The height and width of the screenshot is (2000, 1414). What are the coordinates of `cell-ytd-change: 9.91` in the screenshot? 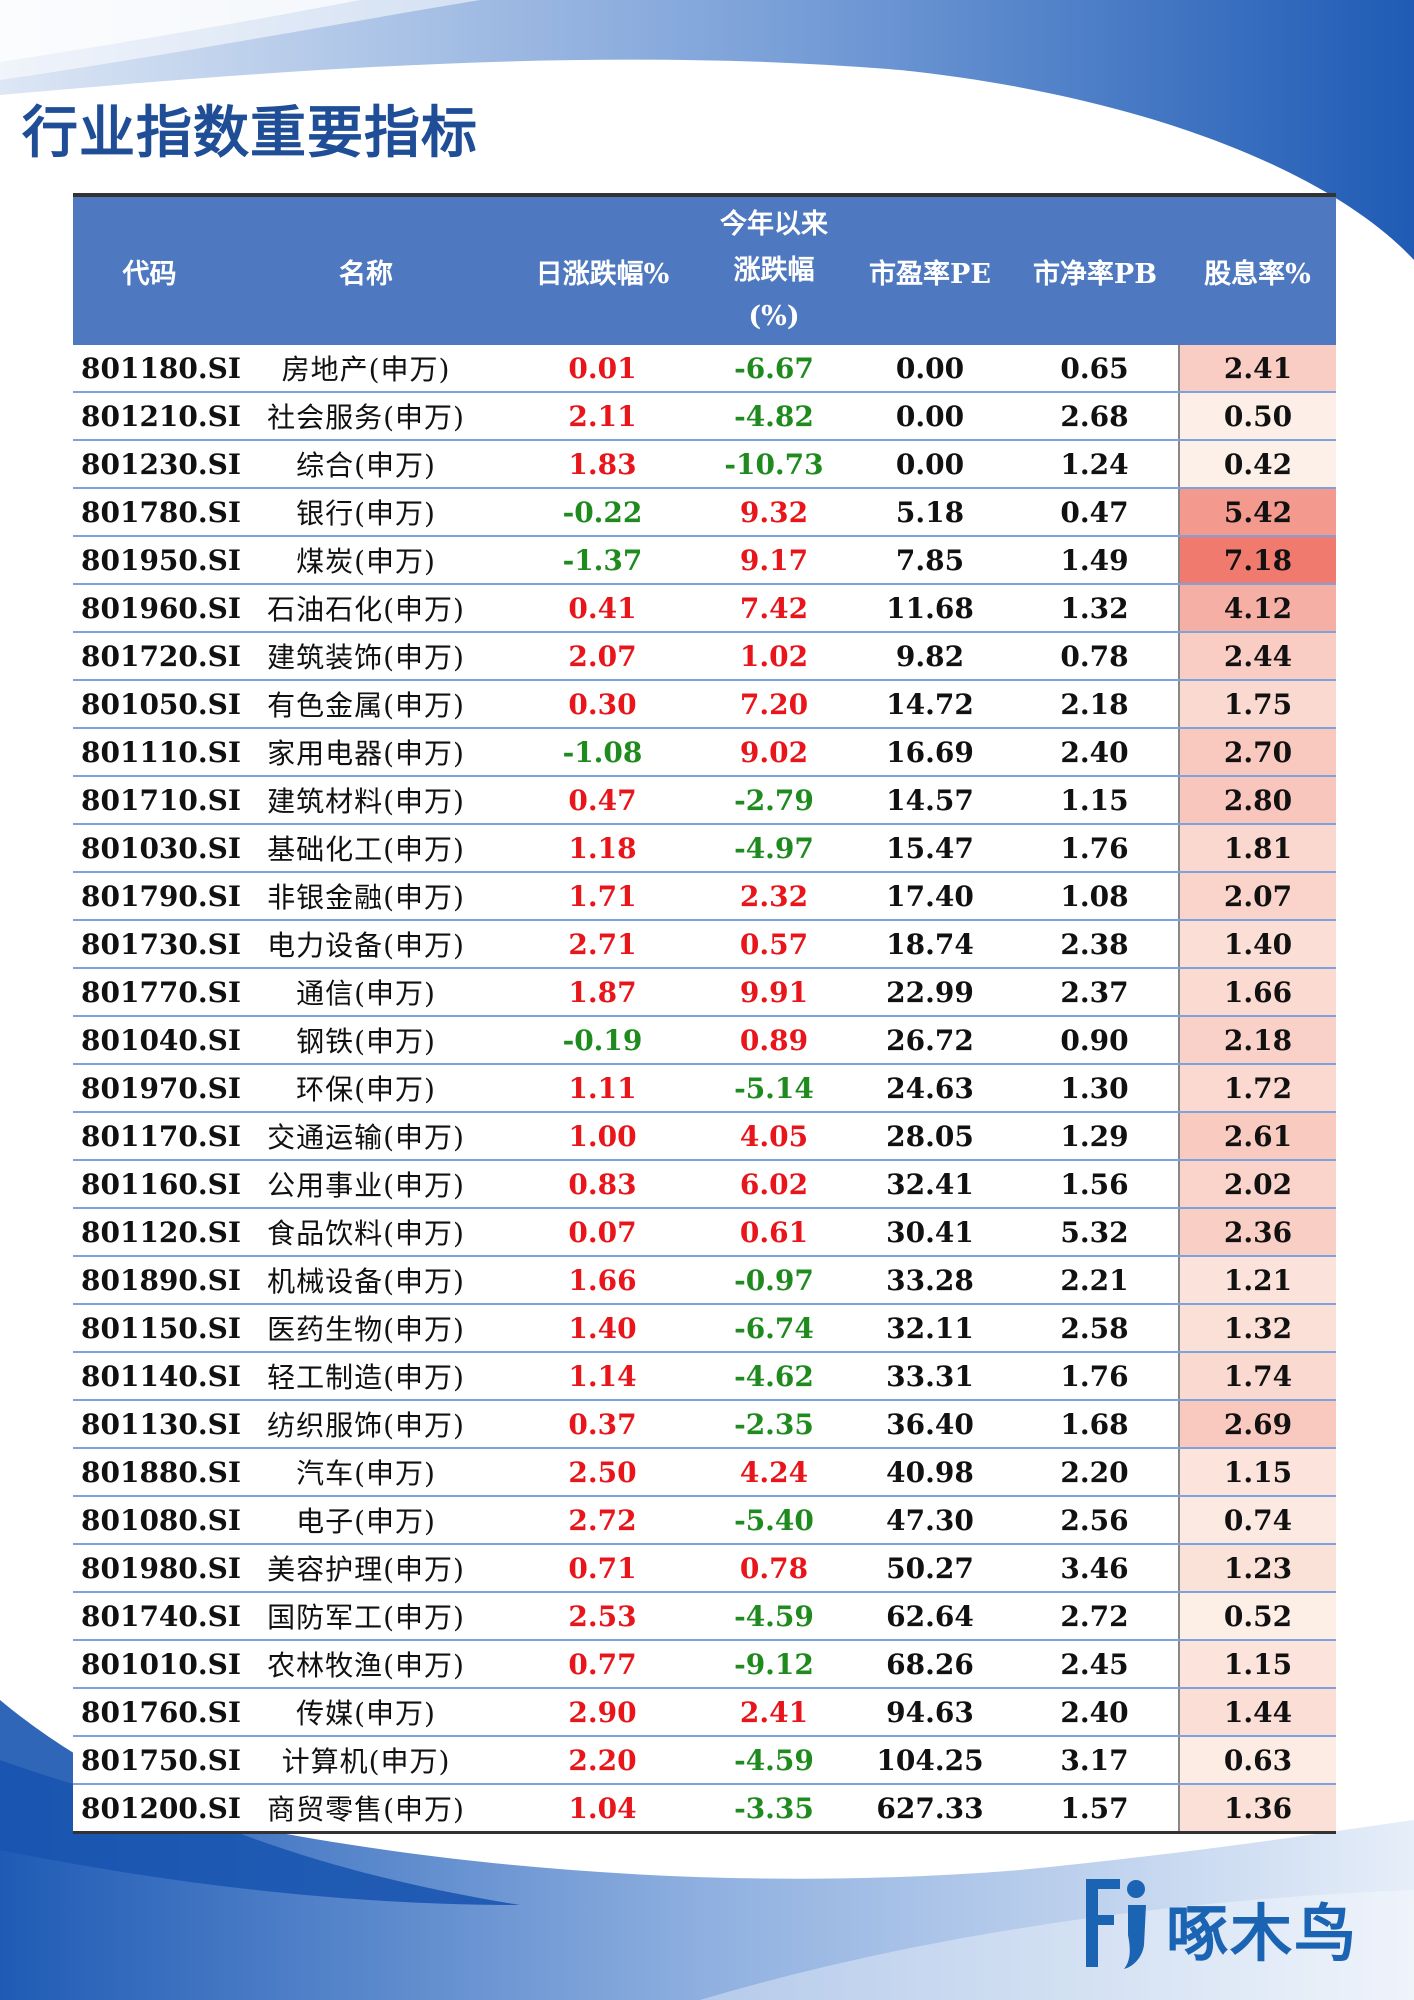 It's located at (774, 992).